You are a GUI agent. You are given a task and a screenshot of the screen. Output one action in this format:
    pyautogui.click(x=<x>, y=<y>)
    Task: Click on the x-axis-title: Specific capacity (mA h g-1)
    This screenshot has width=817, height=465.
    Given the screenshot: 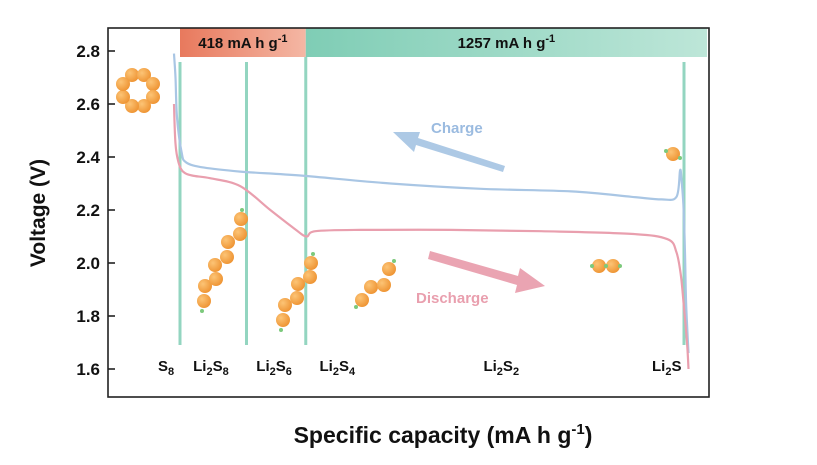 What is the action you would take?
    pyautogui.click(x=443, y=434)
    